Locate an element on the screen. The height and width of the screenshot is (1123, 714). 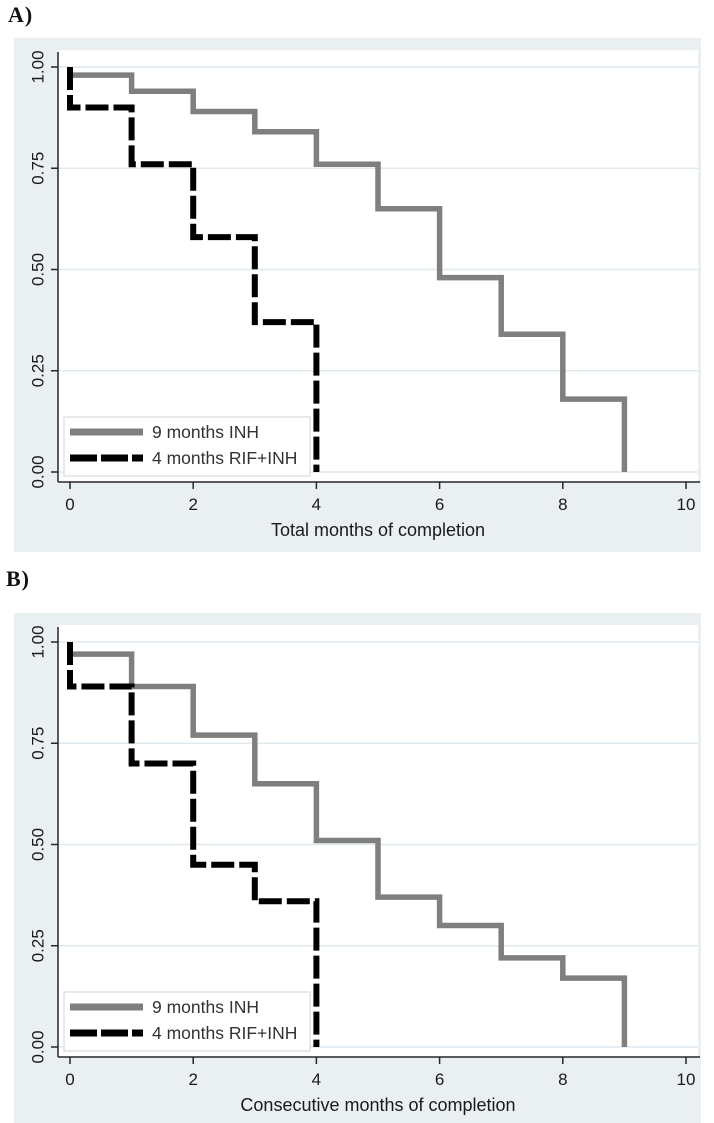
x-axis-title: Consecutive months of completion is located at coordinates (377, 1105).